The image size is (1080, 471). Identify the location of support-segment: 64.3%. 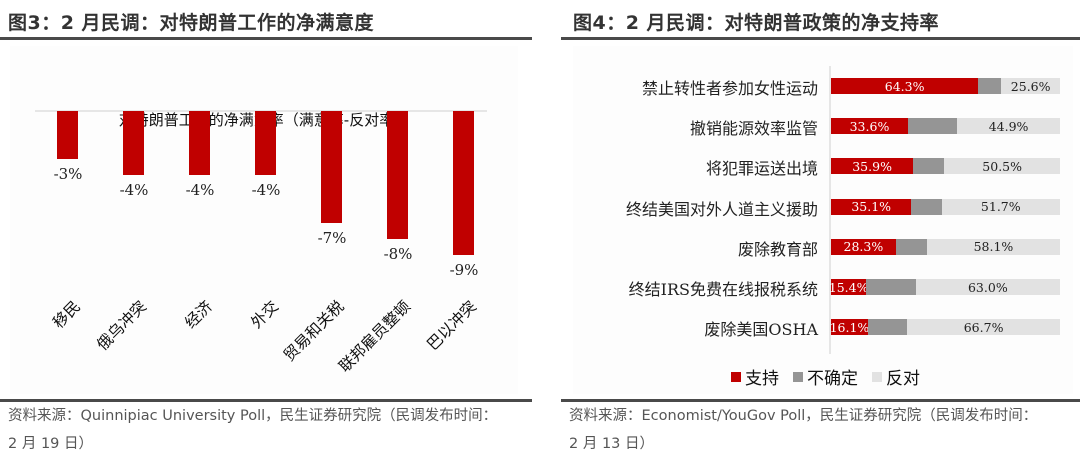
(905, 86).